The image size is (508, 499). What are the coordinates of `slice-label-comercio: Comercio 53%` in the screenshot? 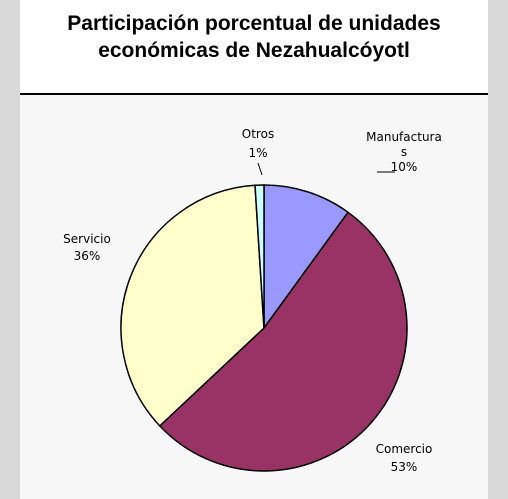 It's located at (404, 458).